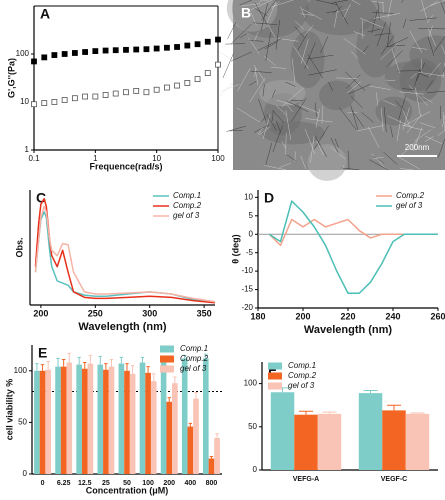 The height and width of the screenshot is (500, 445). I want to click on legend-label: Comp.1, so click(187, 195).